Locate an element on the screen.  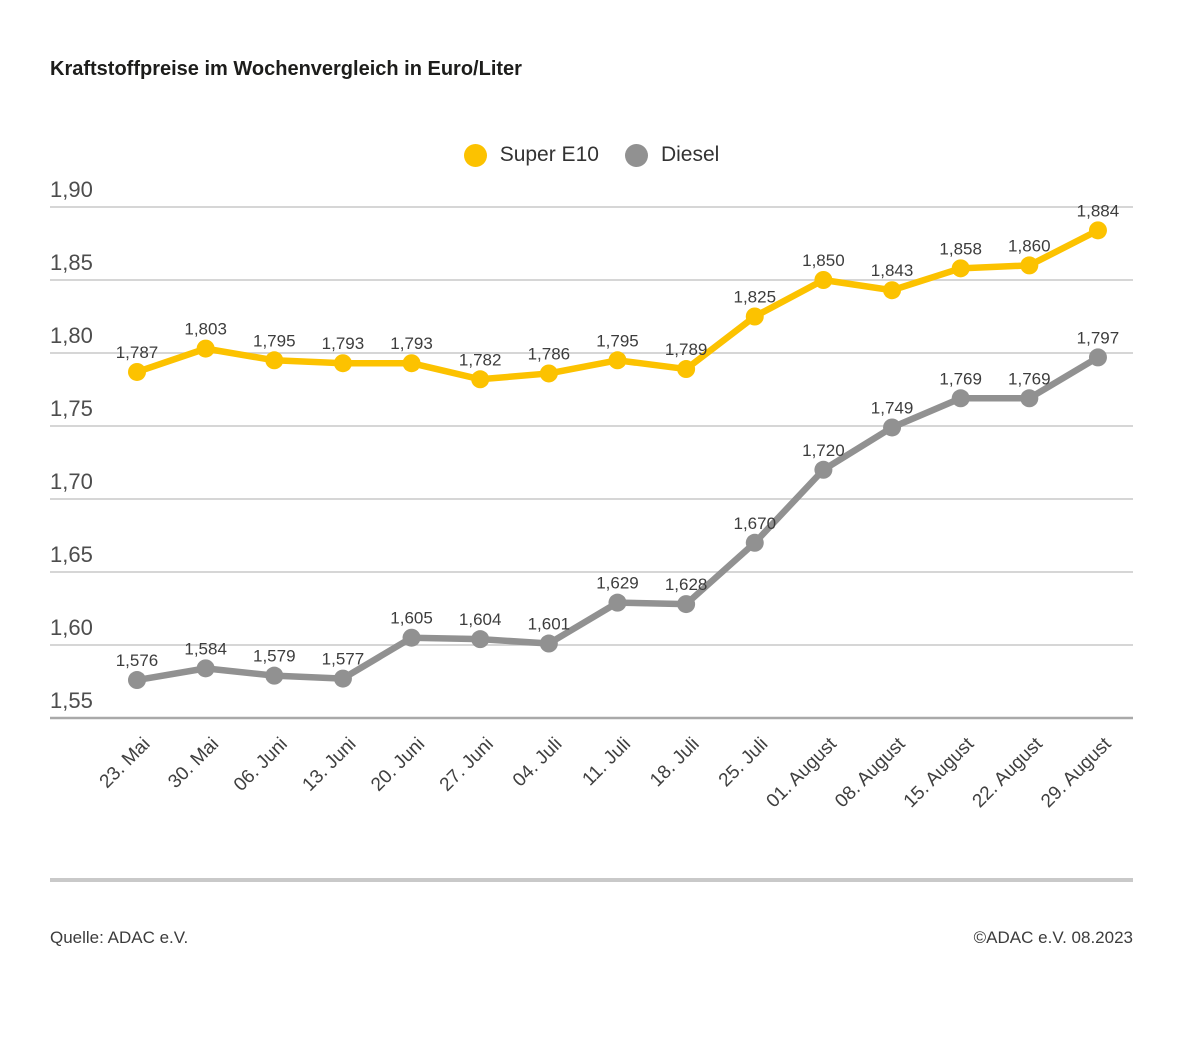
super-e10-dot-icon is located at coordinates (475, 155).